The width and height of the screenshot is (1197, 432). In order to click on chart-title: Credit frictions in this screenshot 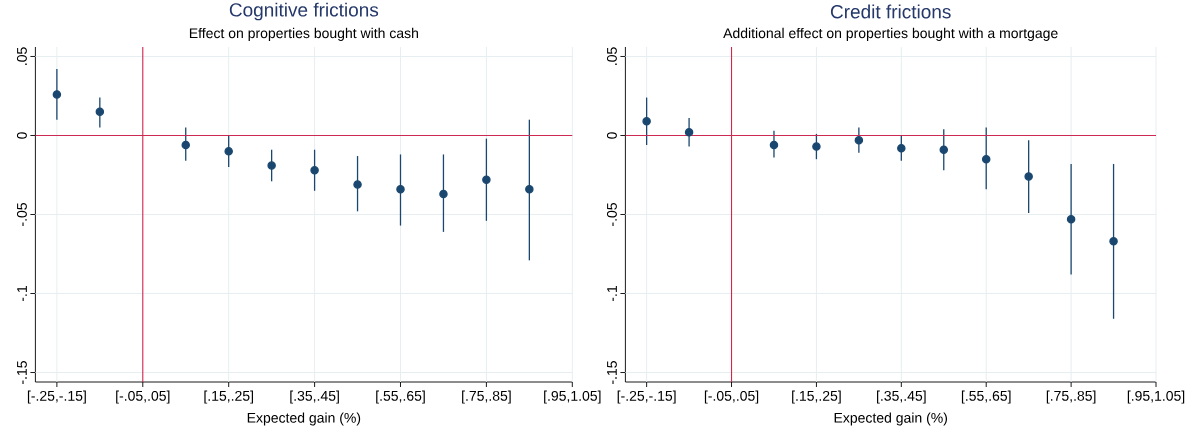, I will do `click(890, 11)`.